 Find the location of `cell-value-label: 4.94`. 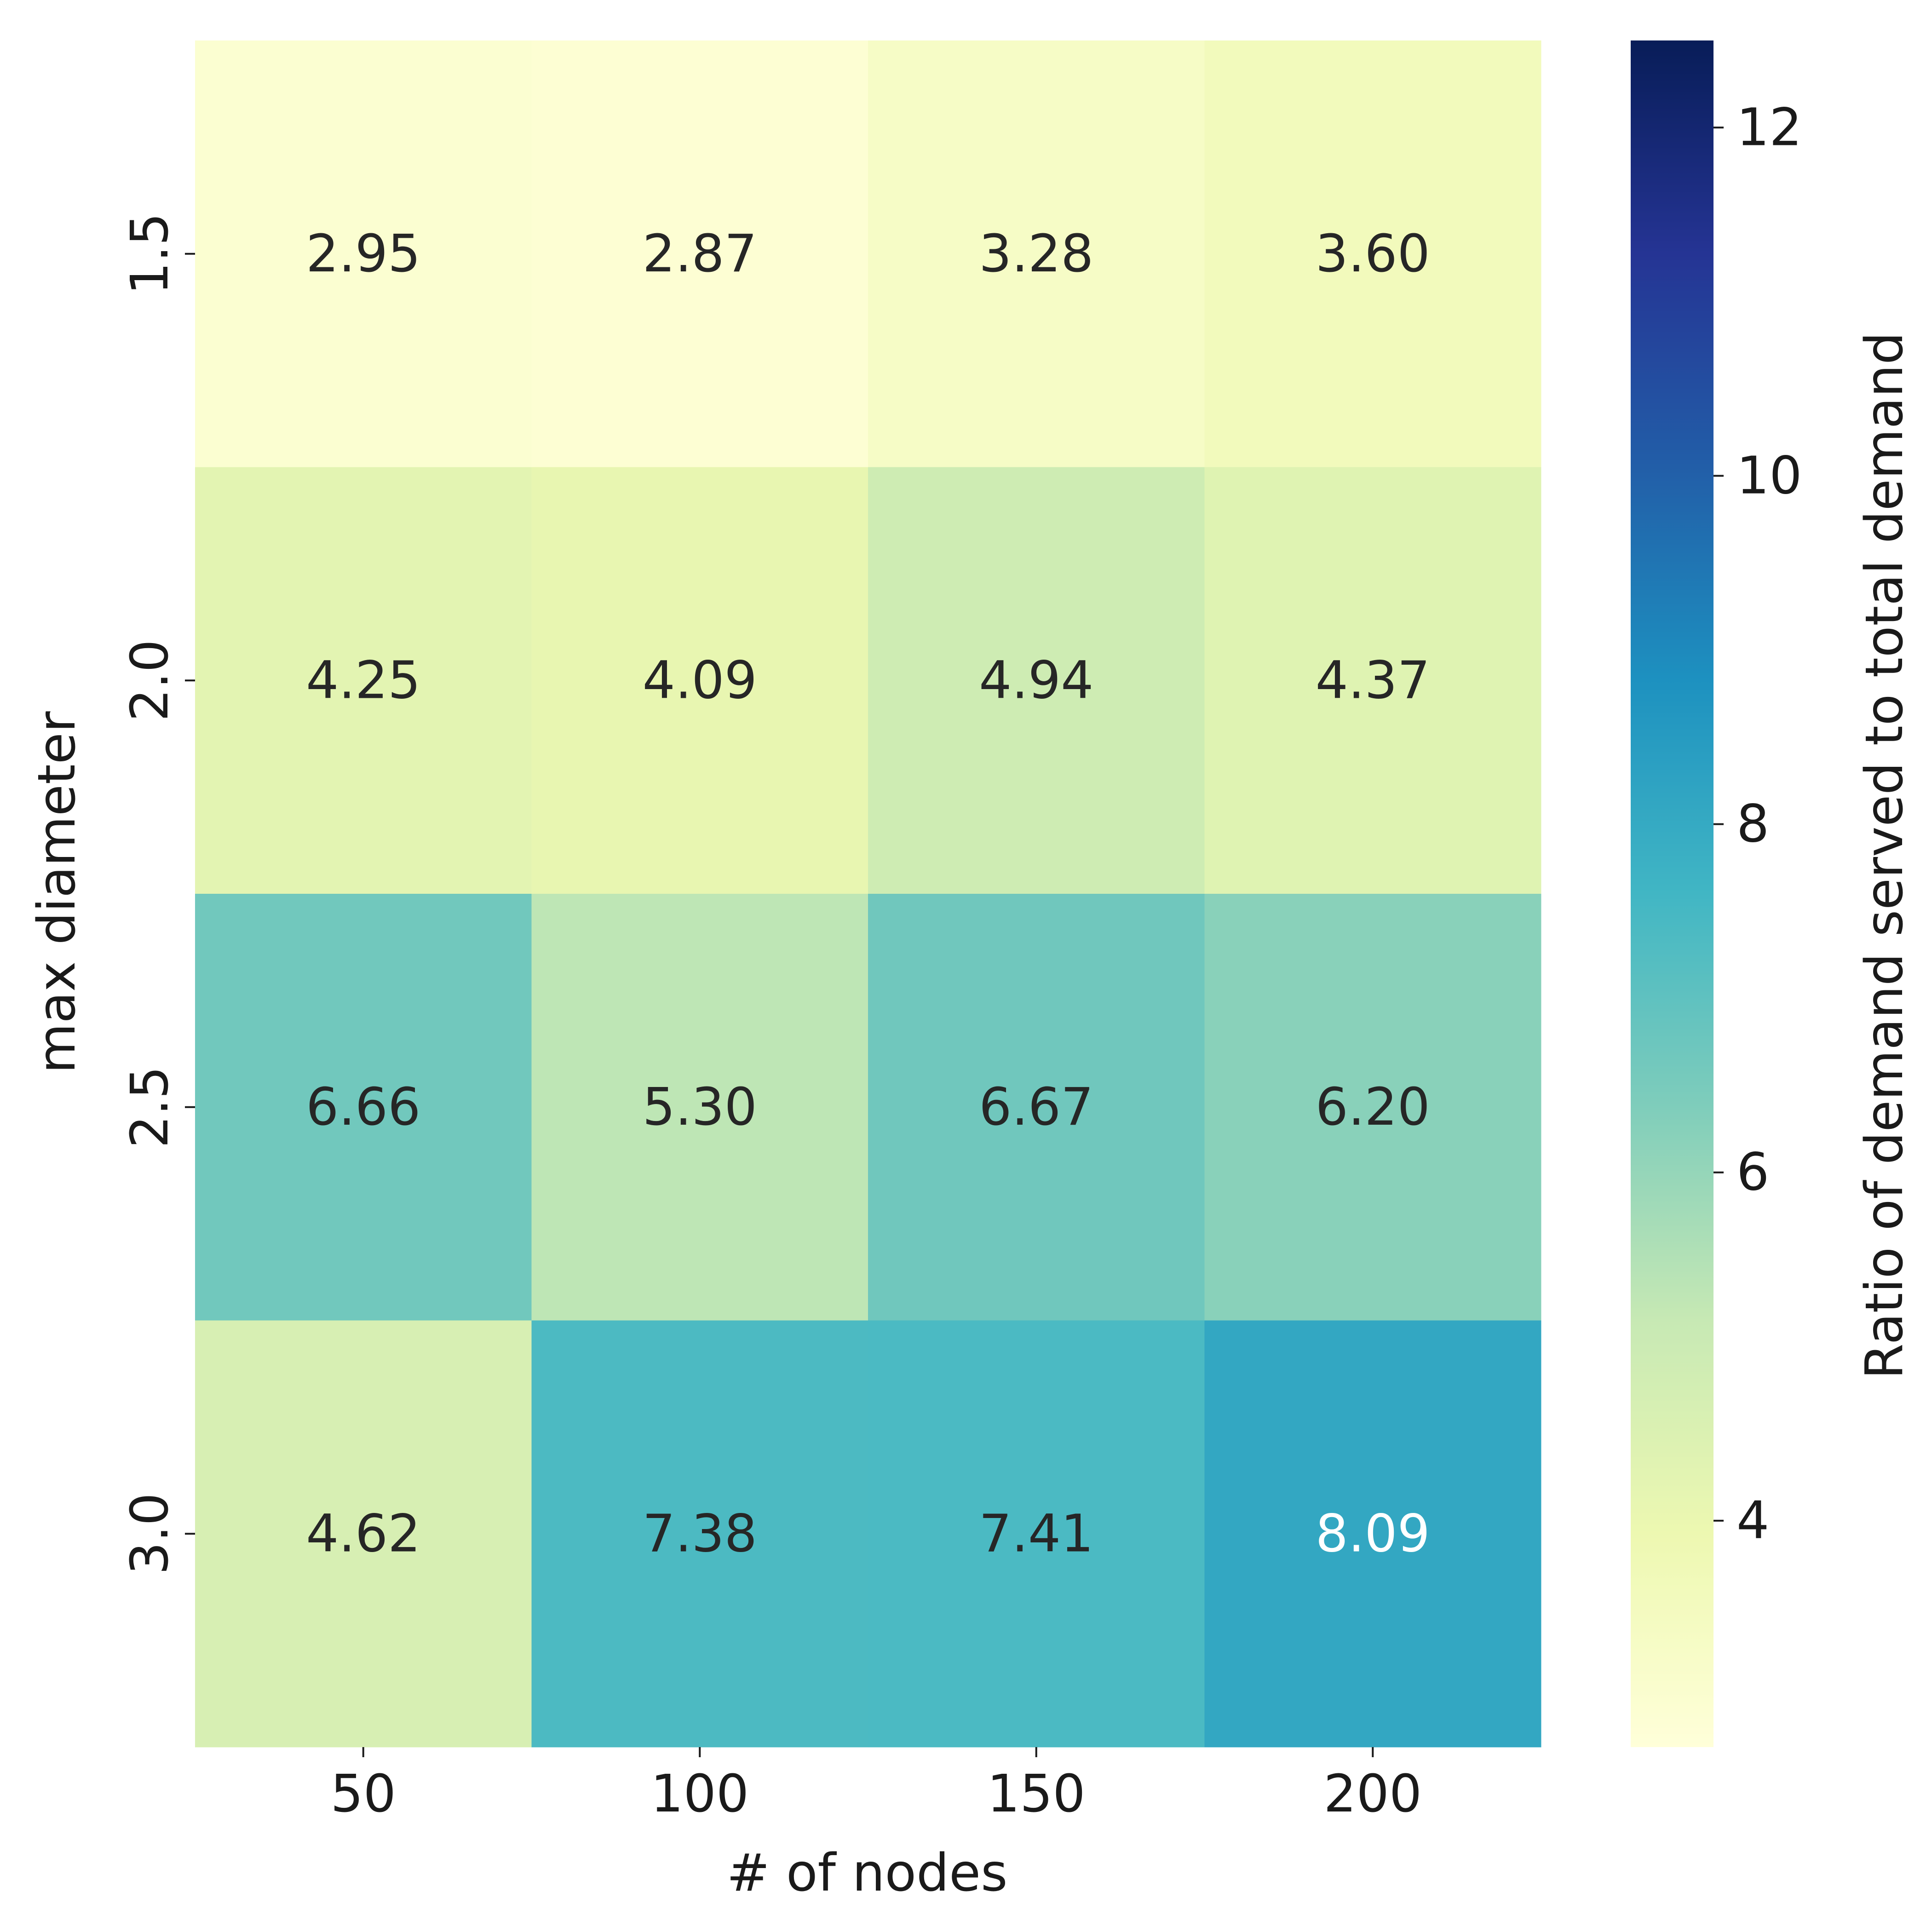

cell-value-label: 4.94 is located at coordinates (1036, 680).